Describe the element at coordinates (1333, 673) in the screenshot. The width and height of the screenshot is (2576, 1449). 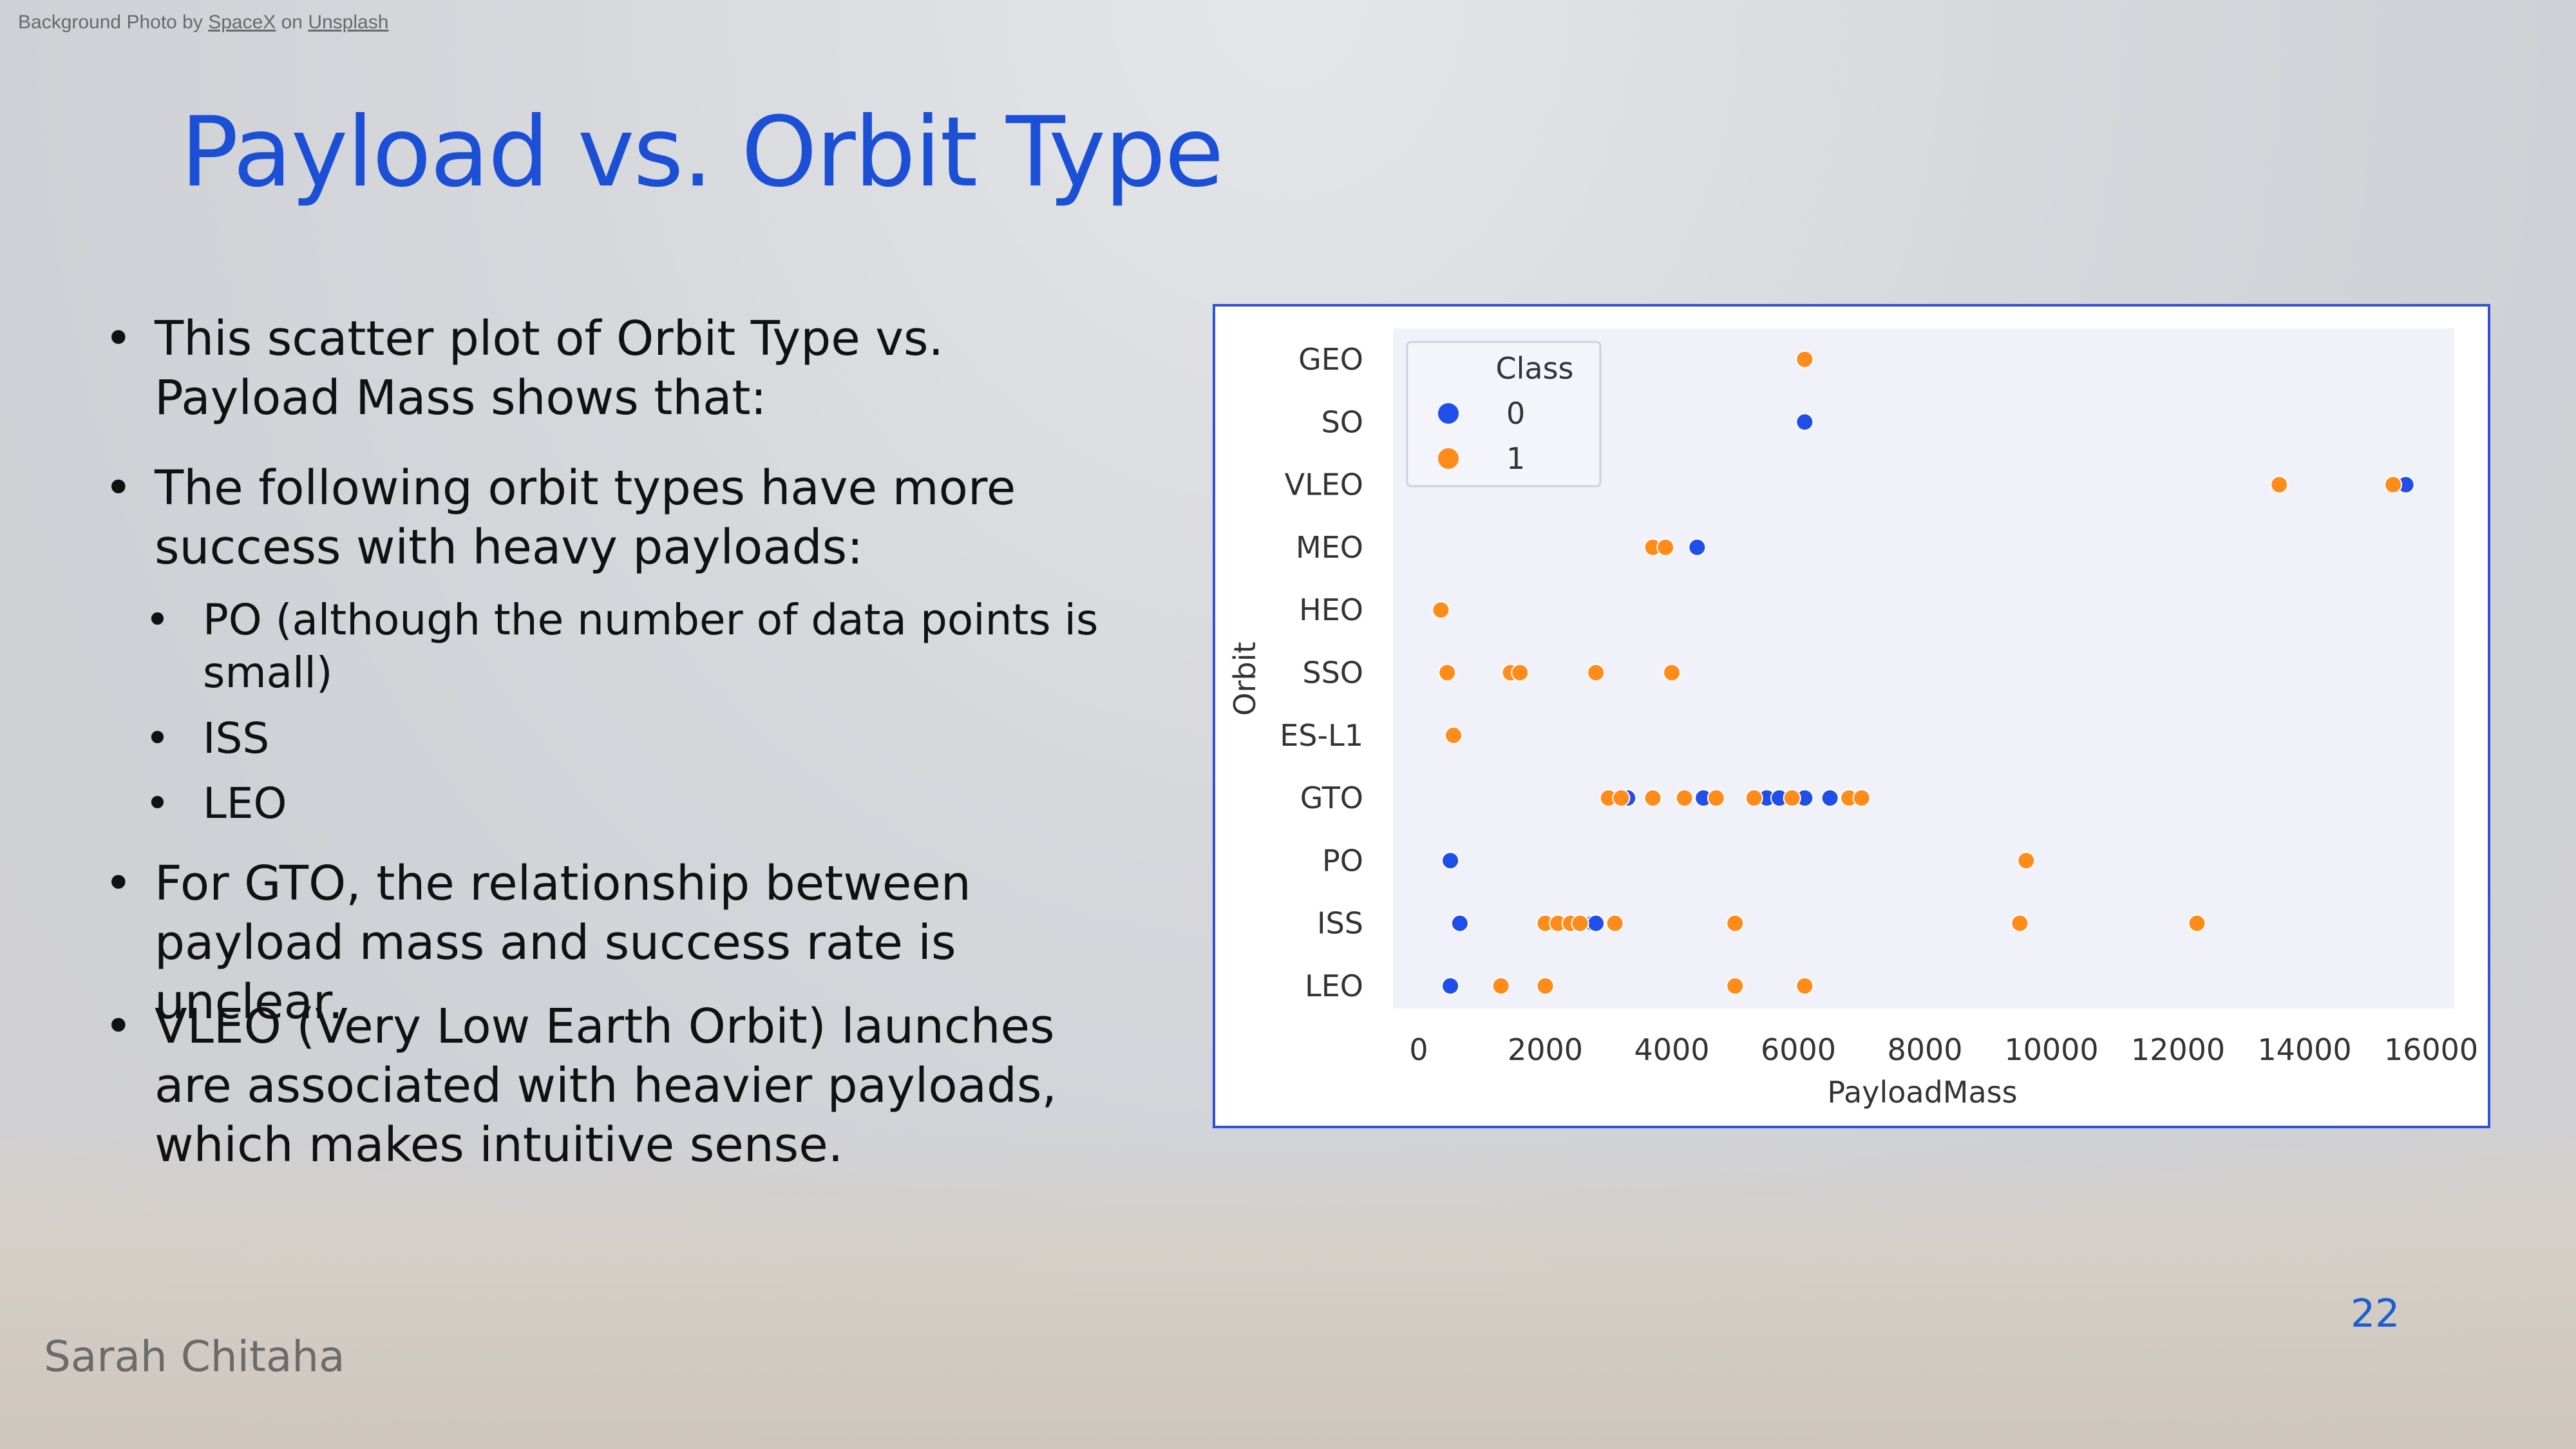
I see `y-tick-label: SSO` at that location.